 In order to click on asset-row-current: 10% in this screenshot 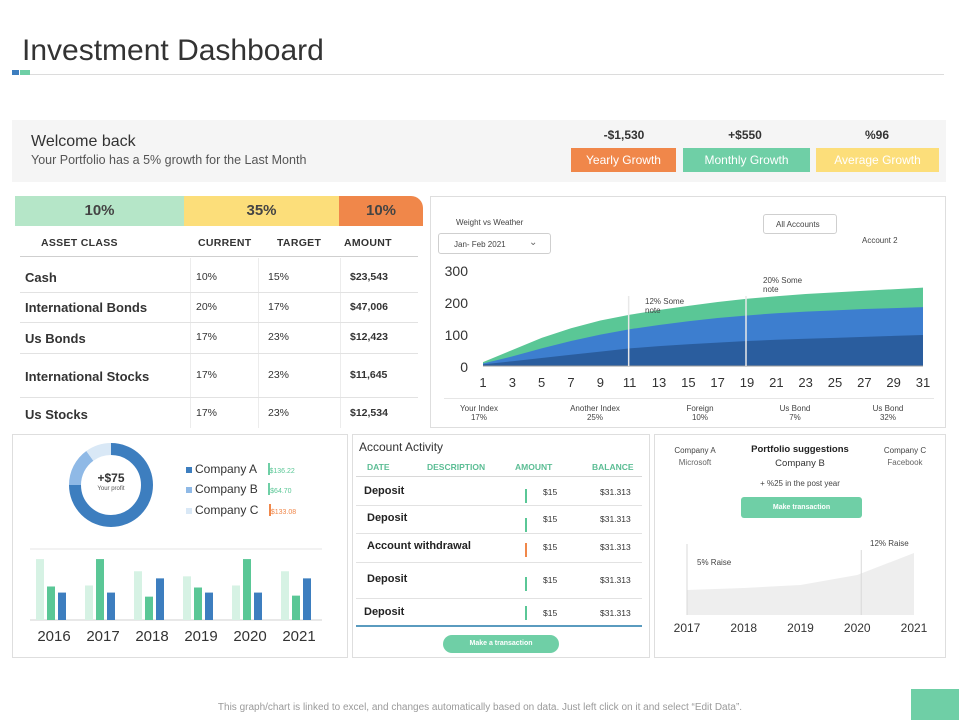, I will do `click(207, 277)`.